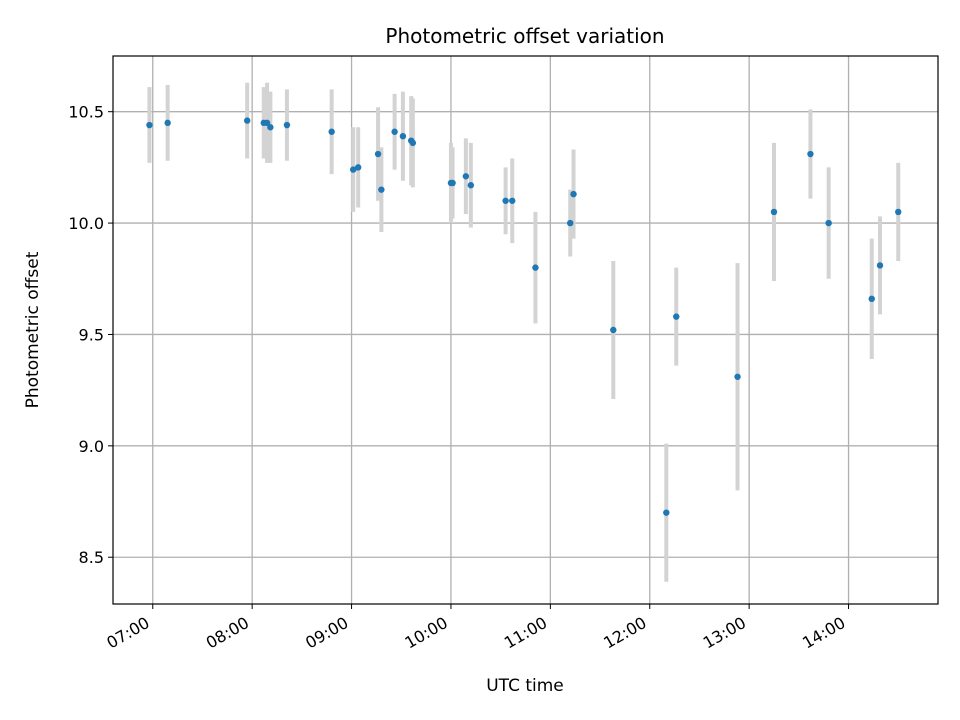 This screenshot has height=720, width=960. Describe the element at coordinates (33, 329) in the screenshot. I see `y-axis-label: Photometric offset` at that location.